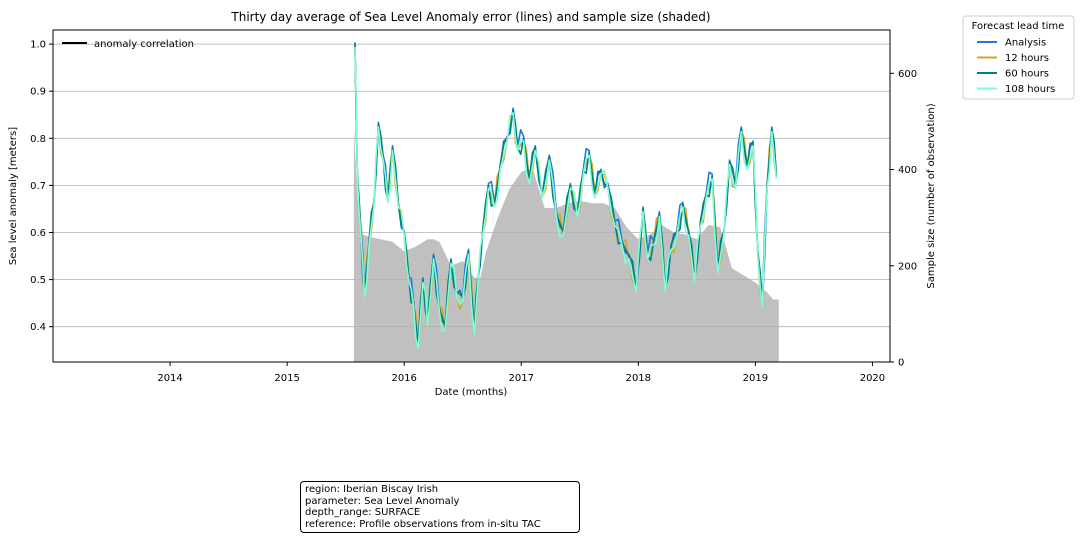 This screenshot has width=1084, height=540. What do you see at coordinates (38, 280) in the screenshot?
I see `y-tick-label: 0.5` at bounding box center [38, 280].